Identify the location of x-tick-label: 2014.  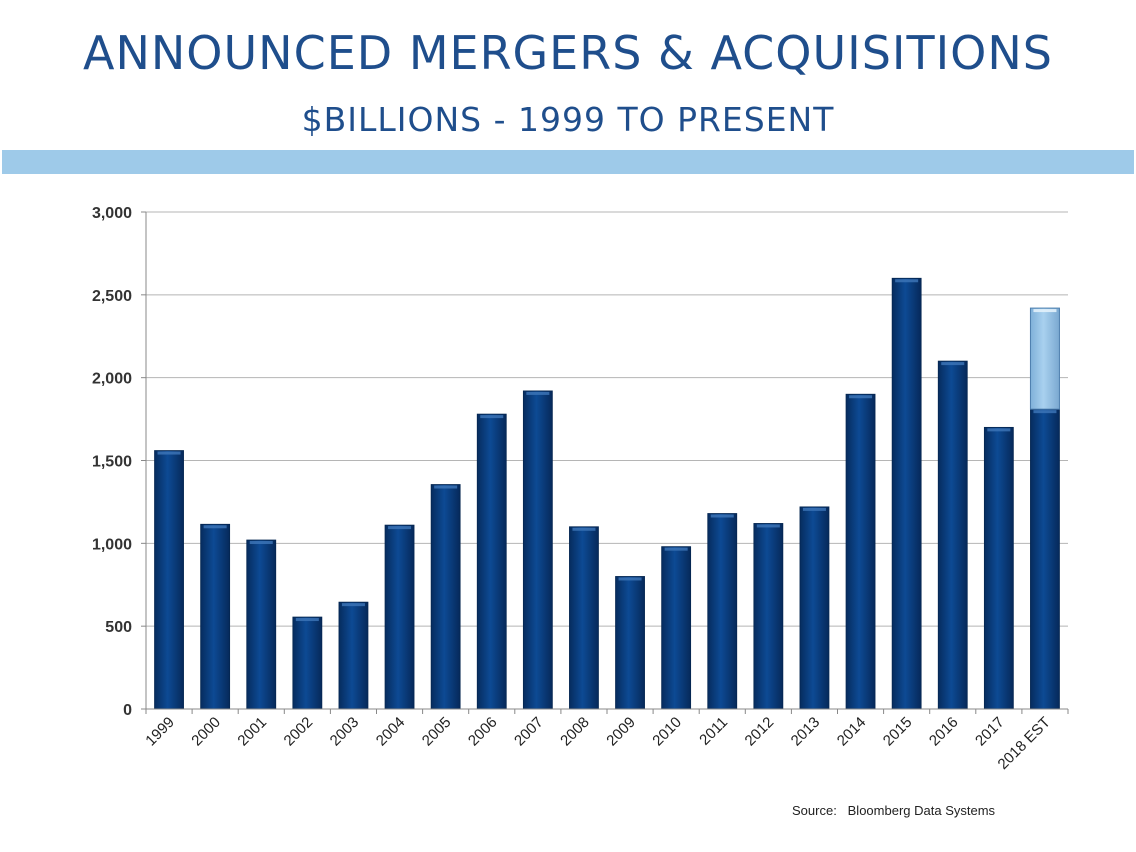
(852, 732).